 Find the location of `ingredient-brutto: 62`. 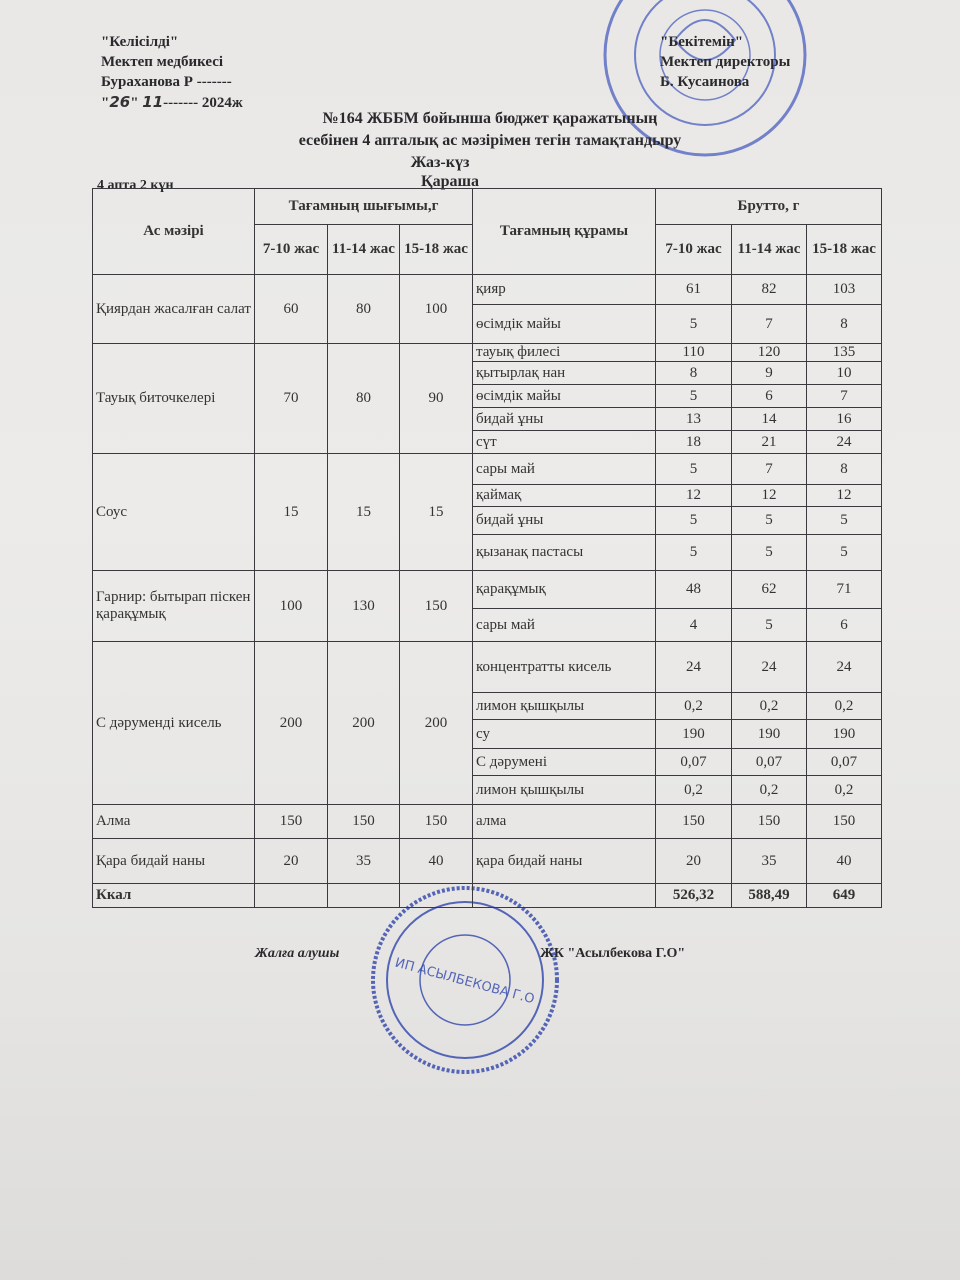

ingredient-brutto: 62 is located at coordinates (769, 589).